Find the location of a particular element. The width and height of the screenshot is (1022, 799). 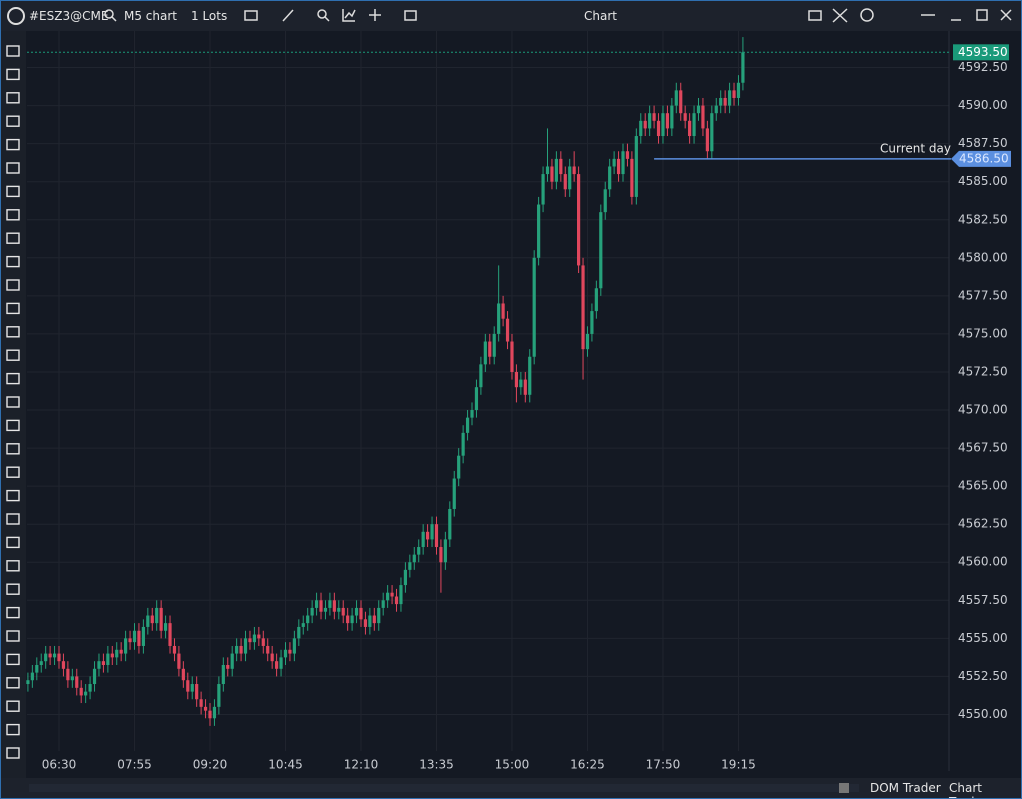

x-tick-label: 10:45 is located at coordinates (285, 765).